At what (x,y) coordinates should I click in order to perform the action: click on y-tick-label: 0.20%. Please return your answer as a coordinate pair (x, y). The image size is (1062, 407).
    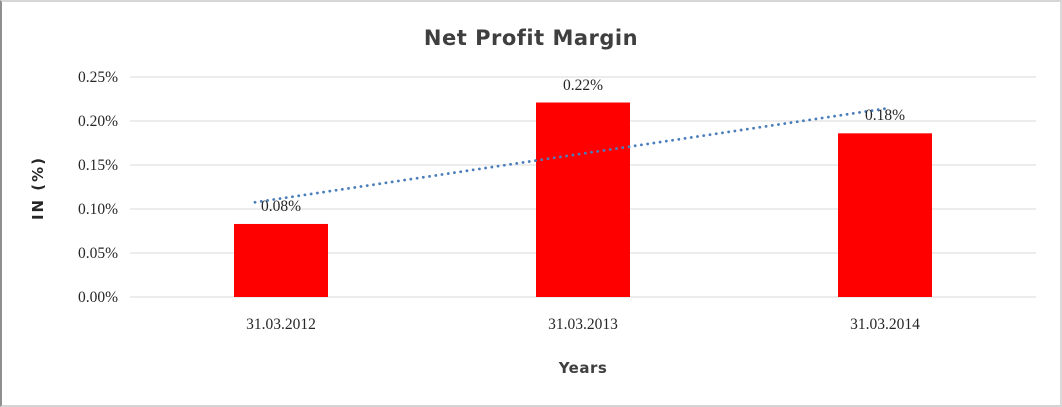
    Looking at the image, I should click on (97, 121).